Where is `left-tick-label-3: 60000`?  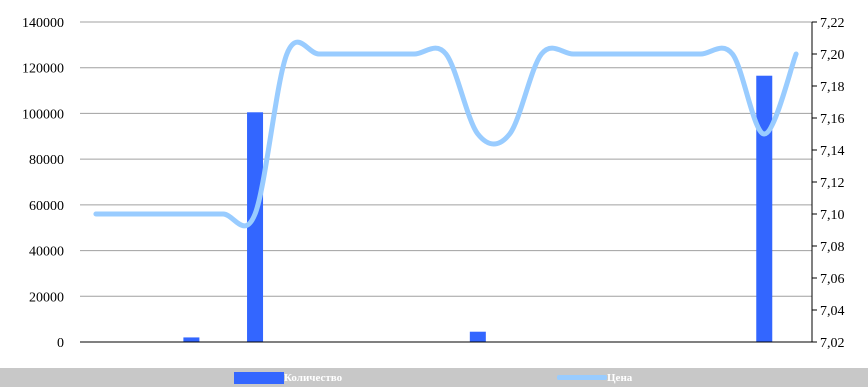
left-tick-label-3: 60000 is located at coordinates (46, 206).